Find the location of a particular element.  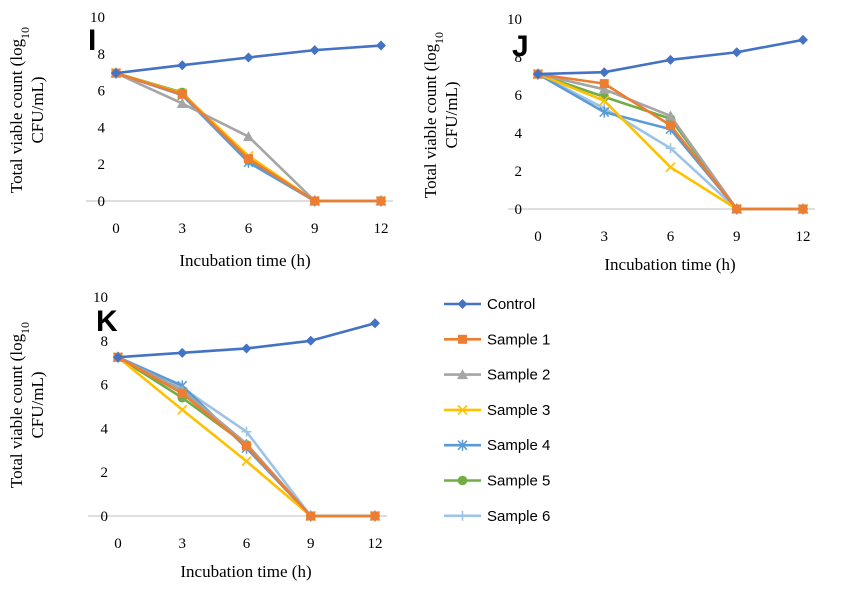

legend-label: Control is located at coordinates (511, 304).